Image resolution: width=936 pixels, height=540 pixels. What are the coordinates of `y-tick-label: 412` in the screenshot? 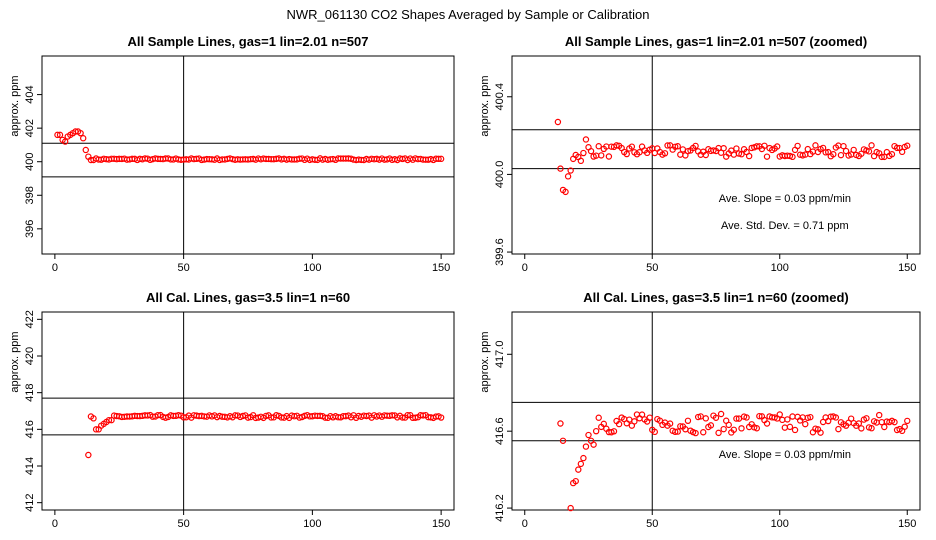 It's located at (30, 502).